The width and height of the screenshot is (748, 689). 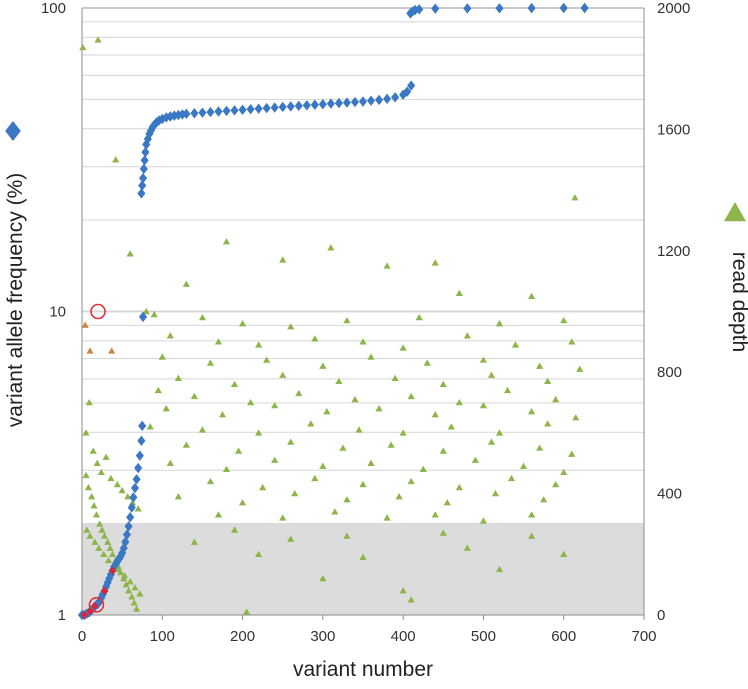 What do you see at coordinates (483, 636) in the screenshot?
I see `x-tick-label: 500` at bounding box center [483, 636].